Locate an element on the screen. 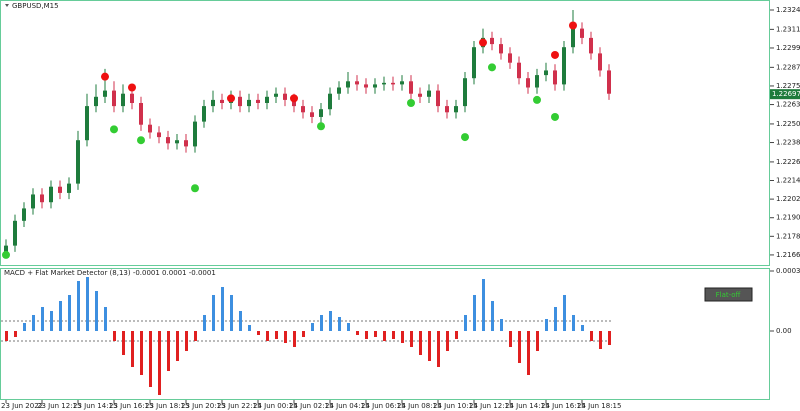  x-tick-label: 24 Jun 06:15 is located at coordinates (383, 406).